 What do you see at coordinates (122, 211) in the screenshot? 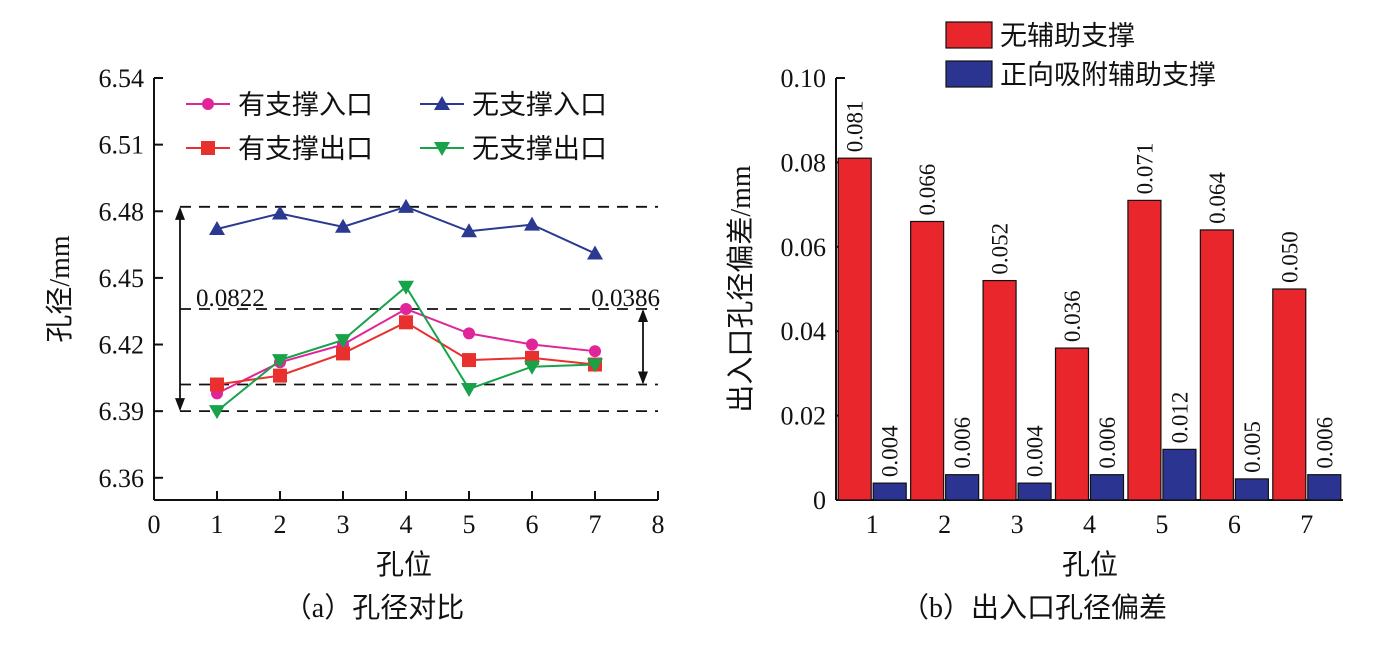
I see `y-tick-label: 6.48` at bounding box center [122, 211].